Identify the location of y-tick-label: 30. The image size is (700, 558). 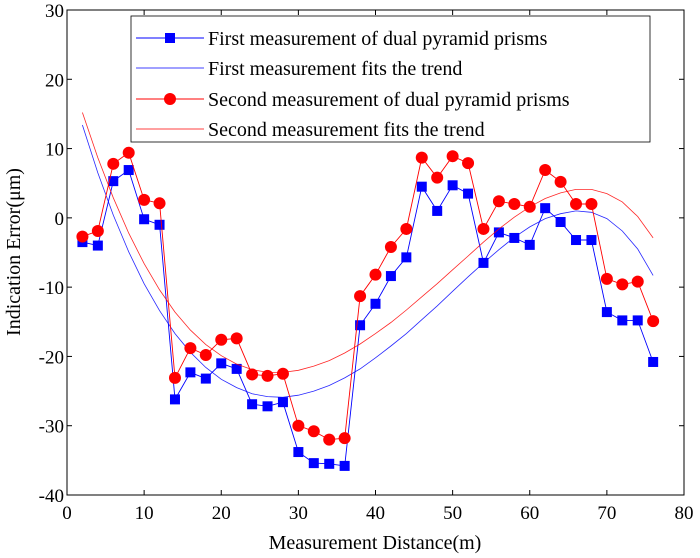
(54, 11).